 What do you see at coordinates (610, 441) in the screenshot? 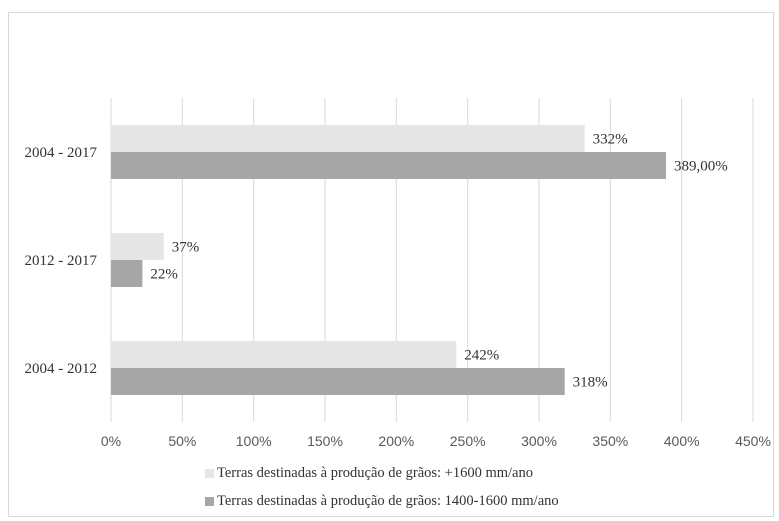
I see `x-tick-label: 350%` at bounding box center [610, 441].